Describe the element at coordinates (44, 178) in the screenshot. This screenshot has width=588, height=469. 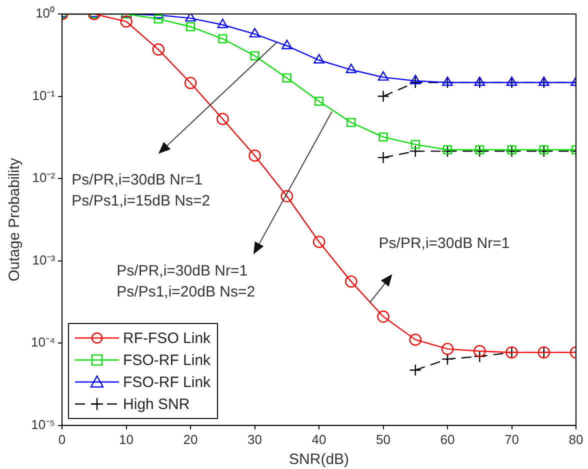
I see `y-tick-label: 10⁻²` at that location.